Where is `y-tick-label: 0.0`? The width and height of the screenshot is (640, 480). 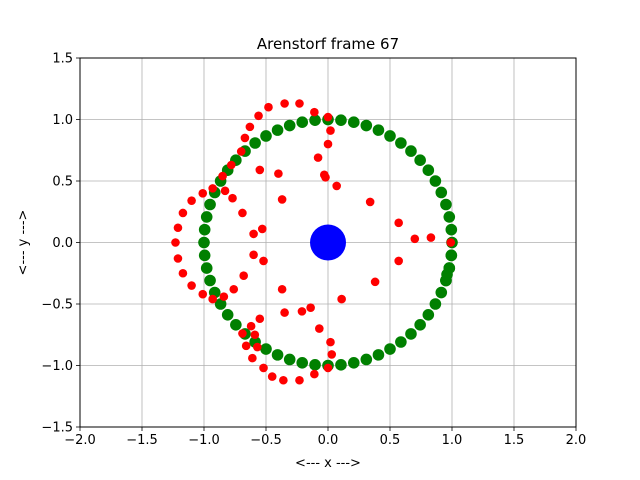 y-tick-label: 0.0 is located at coordinates (62, 243).